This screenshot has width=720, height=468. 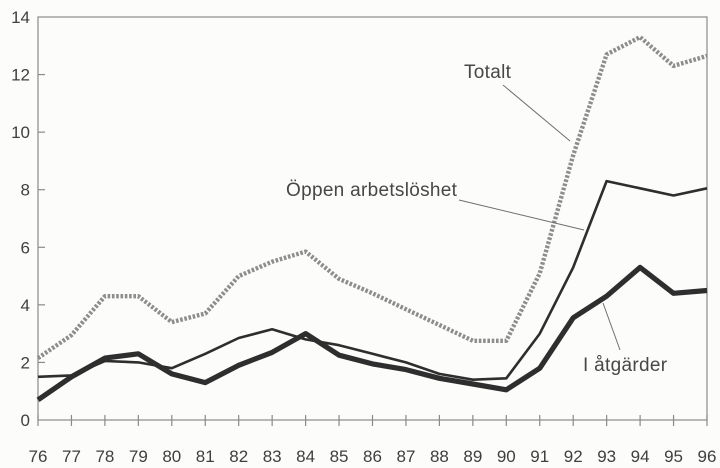 What do you see at coordinates (20, 132) in the screenshot?
I see `y-tick-label: 10` at bounding box center [20, 132].